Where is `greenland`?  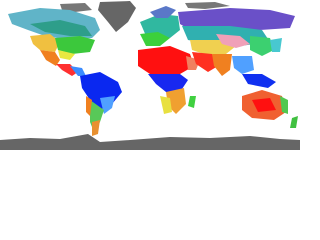
greenland is located at coordinates (117, 16).